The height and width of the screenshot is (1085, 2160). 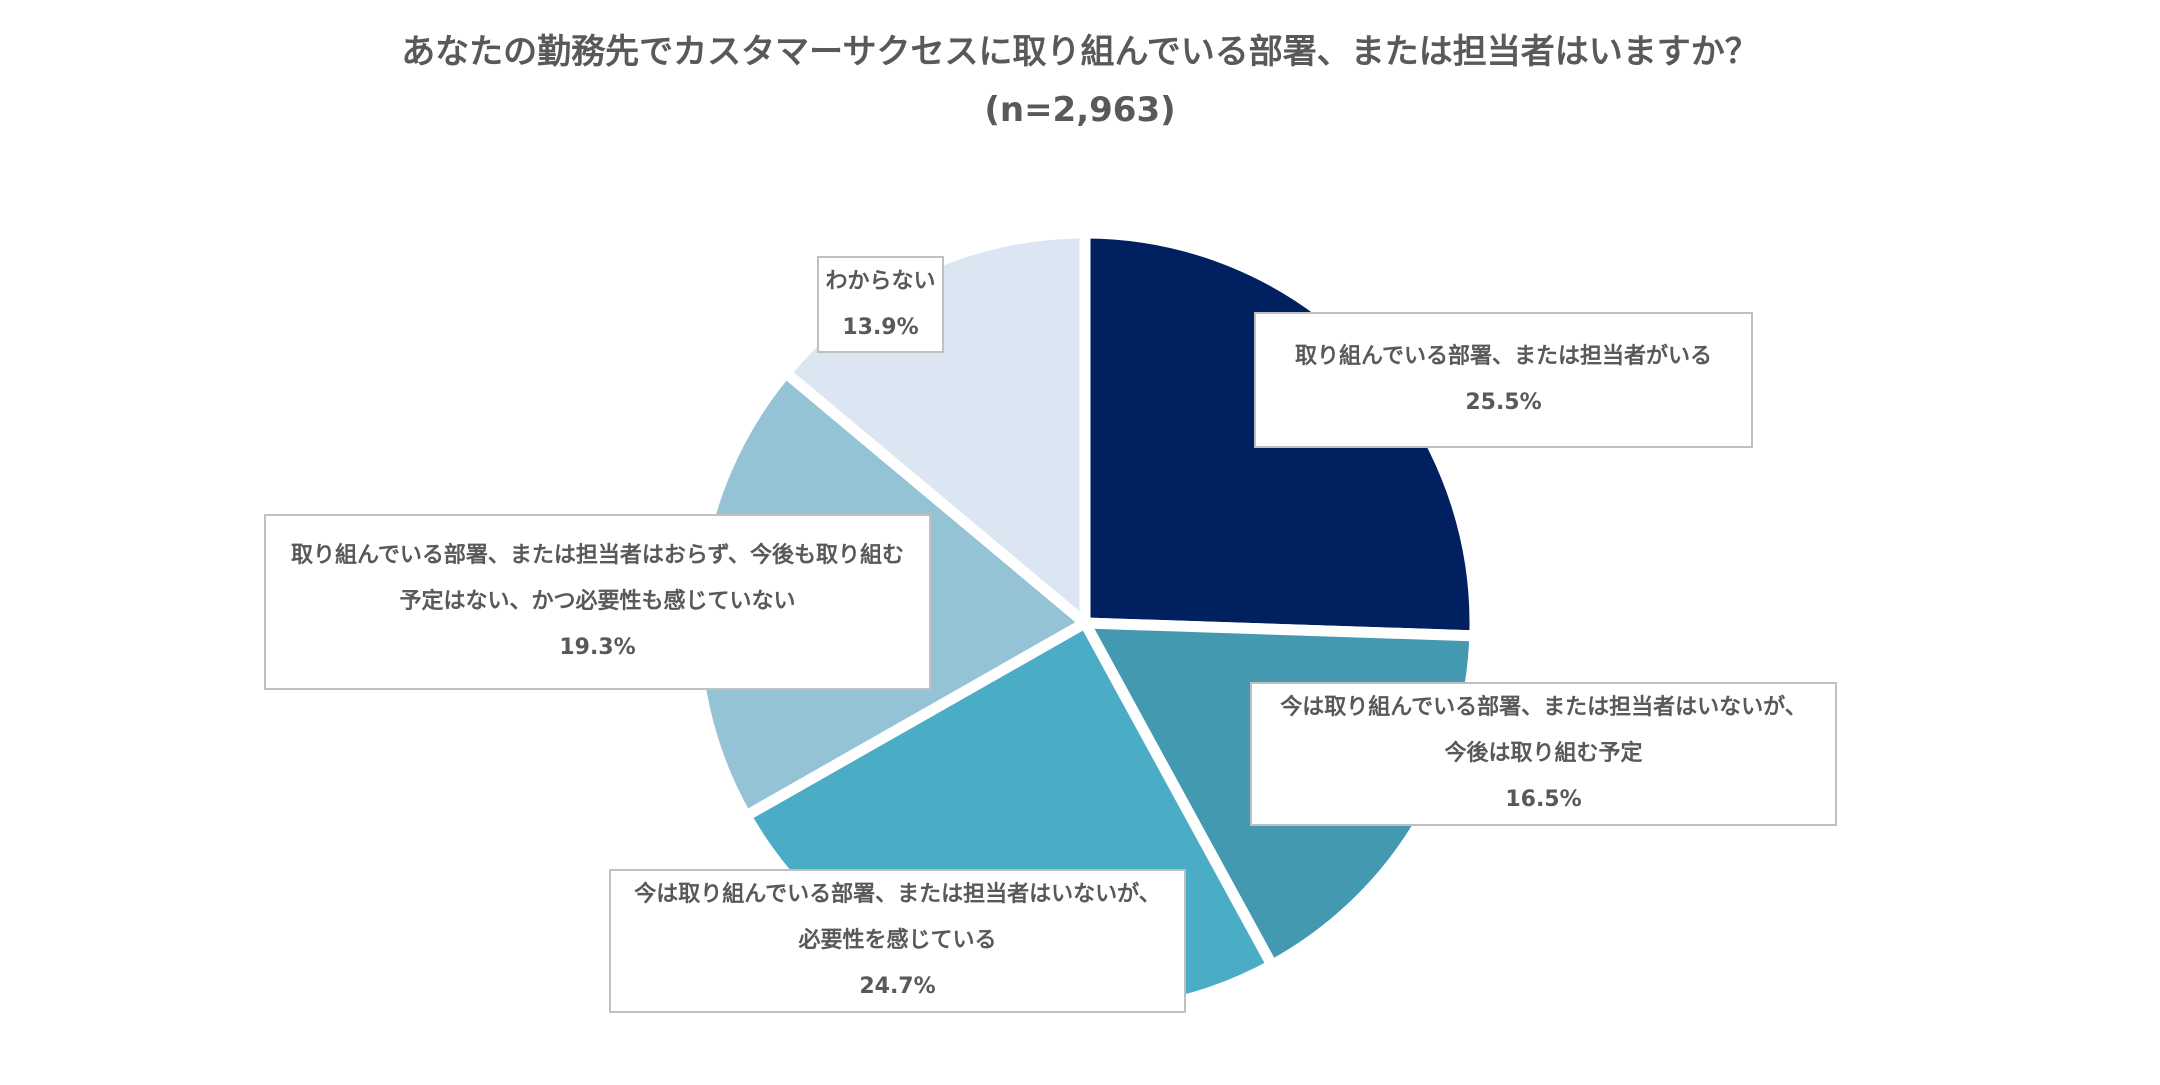 I want to click on data-label-1-line-0: 今は取り組んでいる部署、または担当者はいないが、, so click(x=1543, y=707).